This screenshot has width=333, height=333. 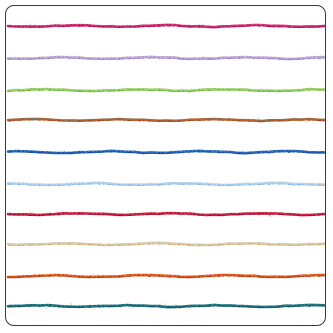 What do you see at coordinates (165, 276) in the screenshot?
I see `yarn-strand-orange-red` at bounding box center [165, 276].